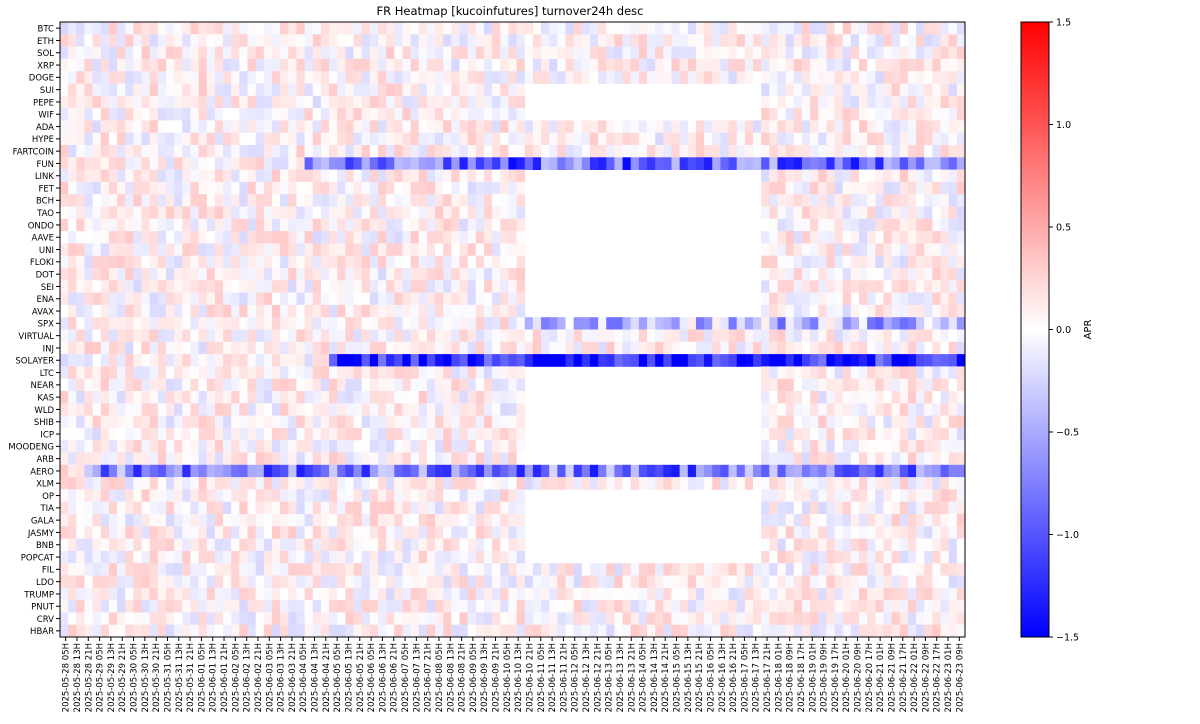  I want to click on y-tick-label: SOLAYER, so click(34, 362).